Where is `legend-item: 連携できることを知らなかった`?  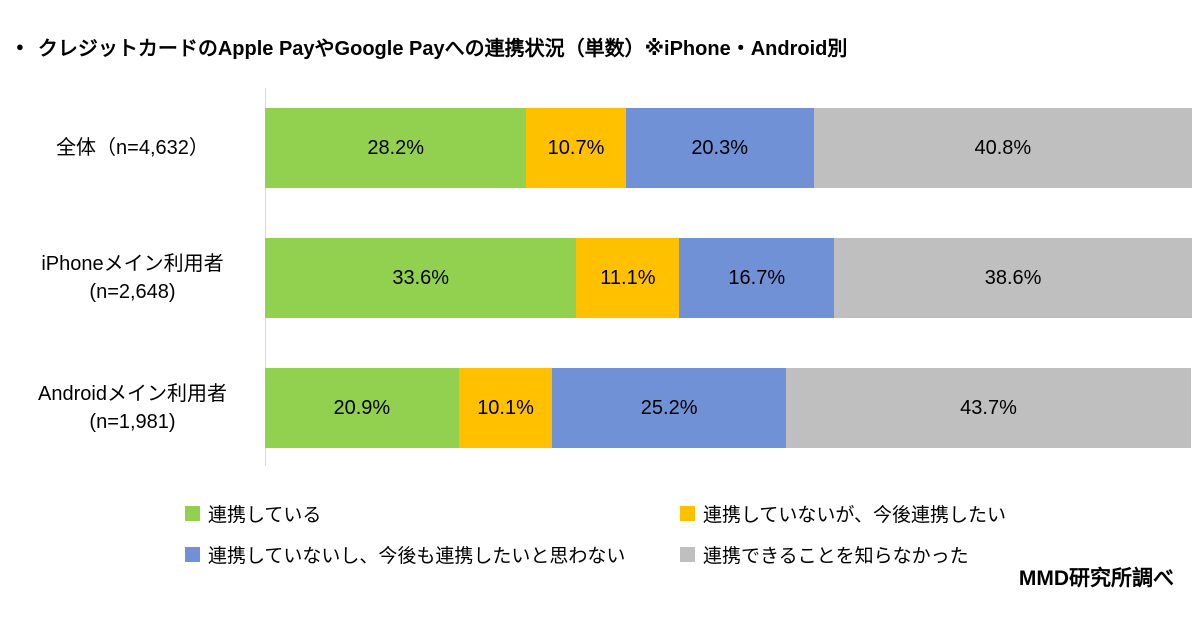 legend-item: 連携できることを知らなかった is located at coordinates (843, 554).